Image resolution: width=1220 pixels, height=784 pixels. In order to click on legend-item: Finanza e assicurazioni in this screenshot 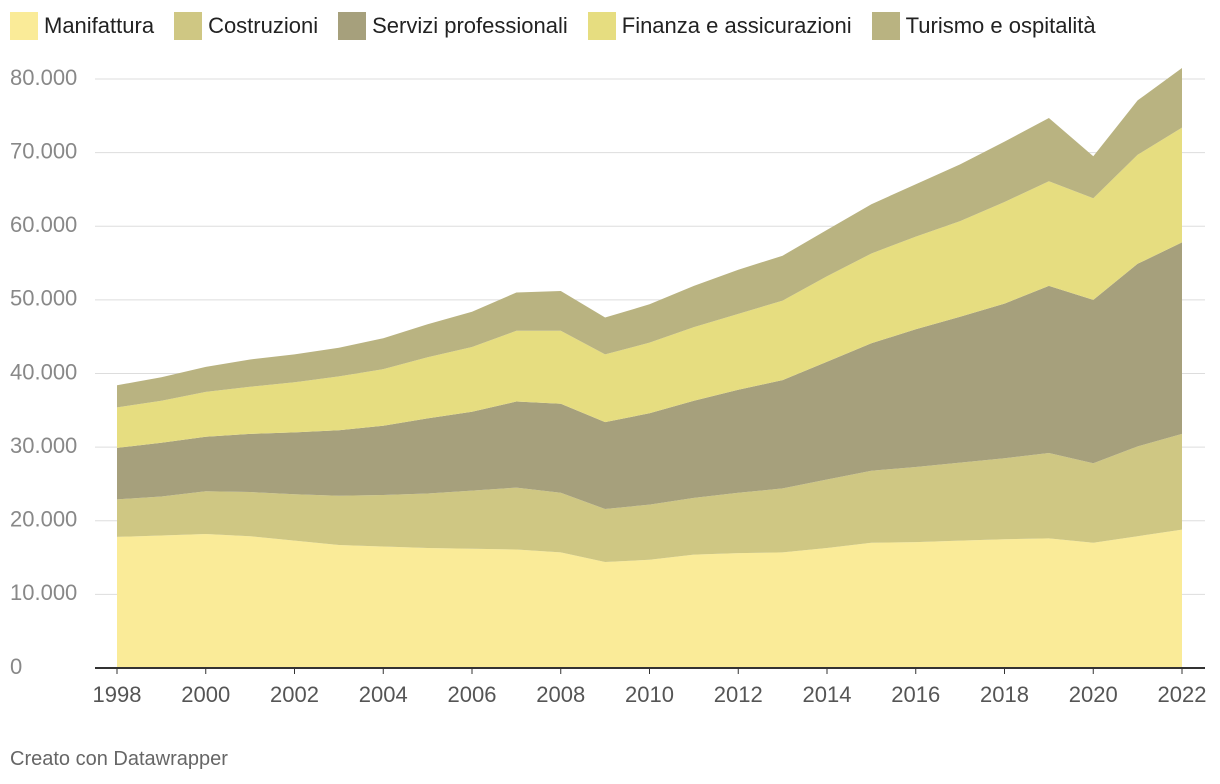, I will do `click(719, 26)`.